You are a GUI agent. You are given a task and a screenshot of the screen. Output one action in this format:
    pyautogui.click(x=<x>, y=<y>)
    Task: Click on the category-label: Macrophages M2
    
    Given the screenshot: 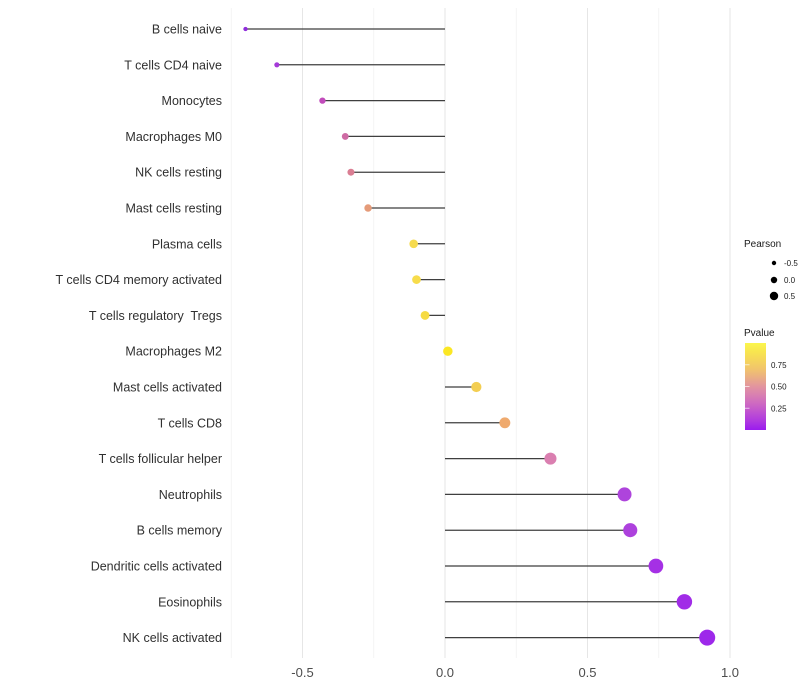 What is the action you would take?
    pyautogui.click(x=173, y=352)
    